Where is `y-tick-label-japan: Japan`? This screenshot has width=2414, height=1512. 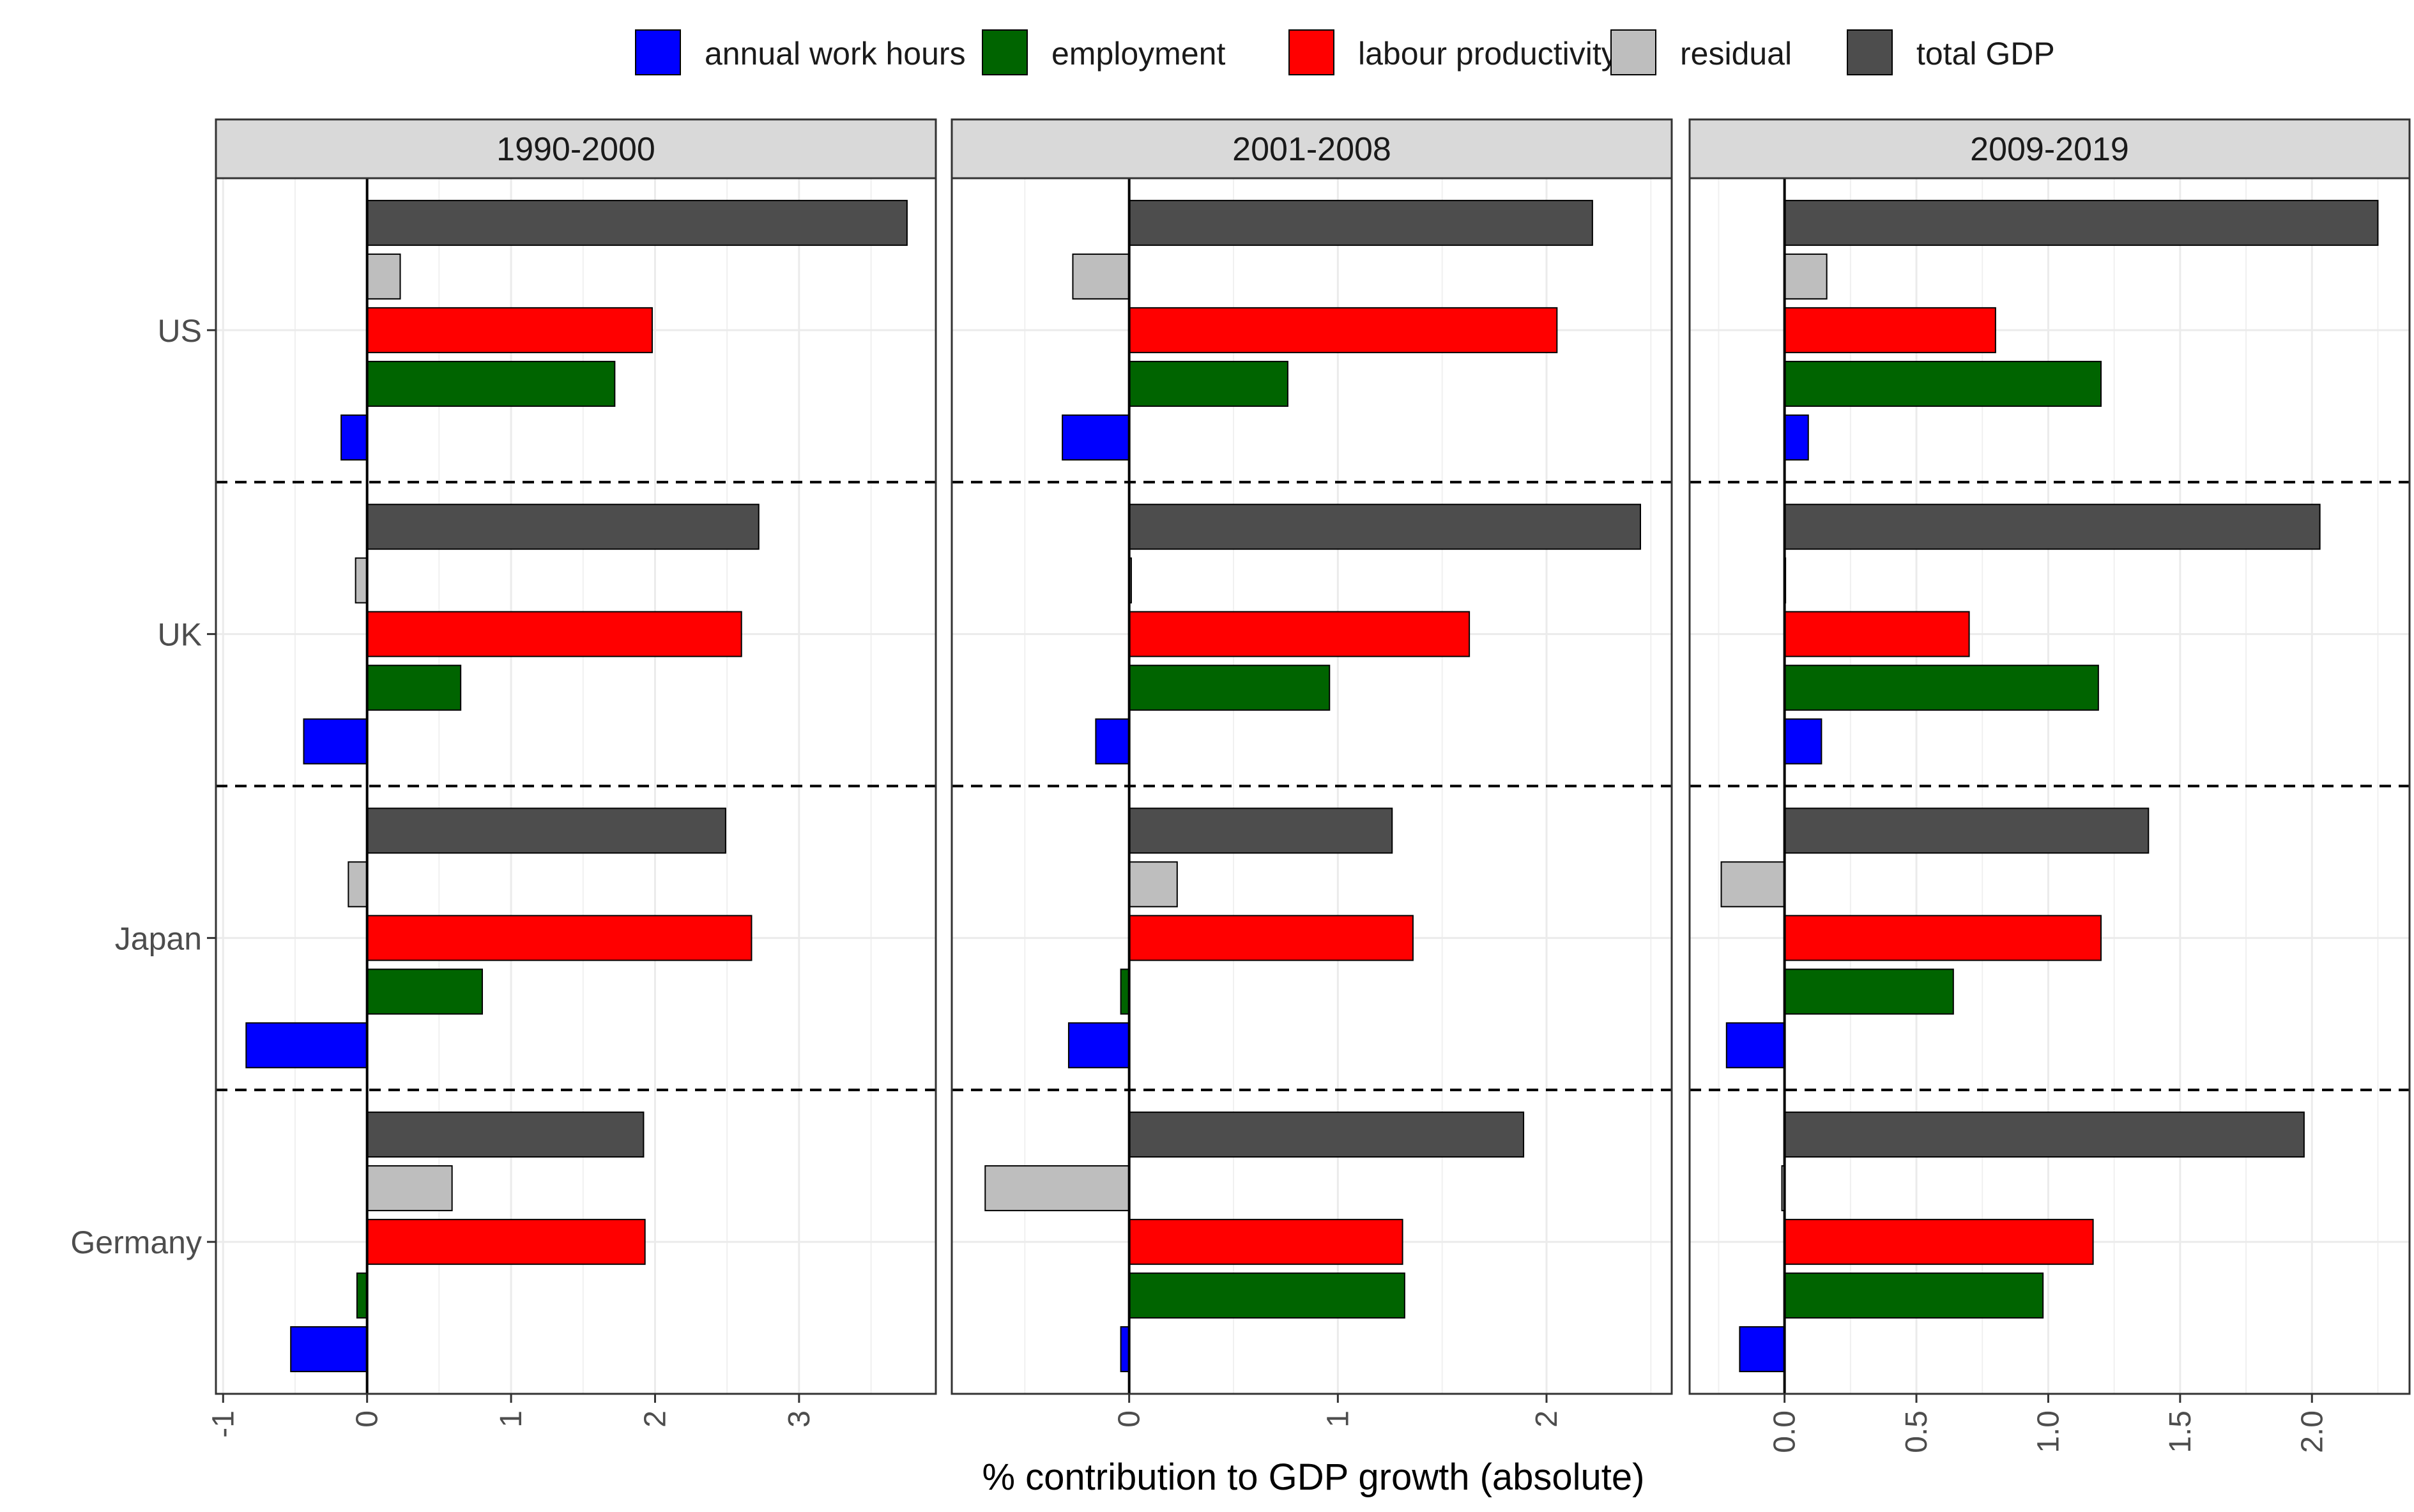
y-tick-label-japan: Japan is located at coordinates (158, 938).